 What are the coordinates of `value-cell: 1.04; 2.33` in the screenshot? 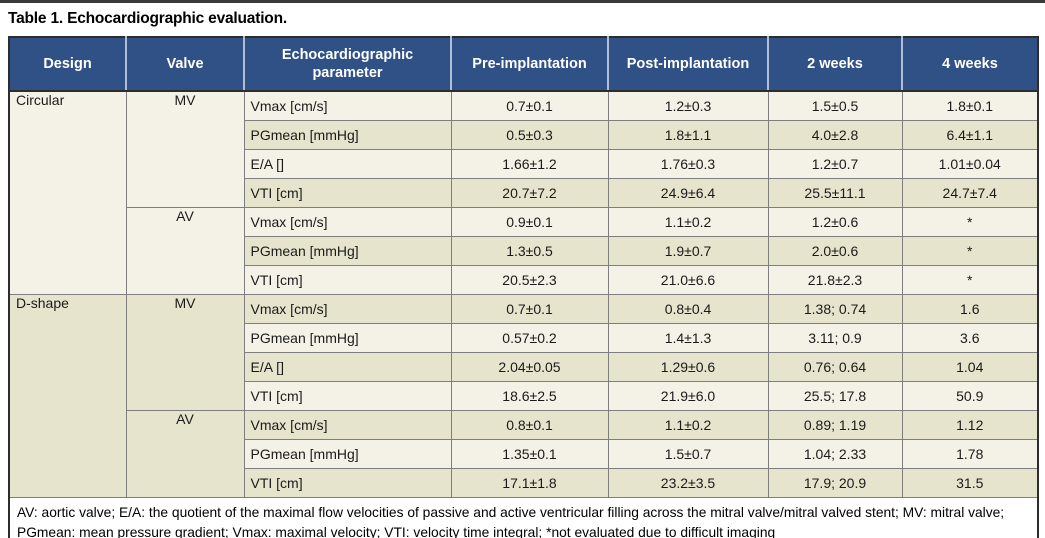 It's located at (835, 454).